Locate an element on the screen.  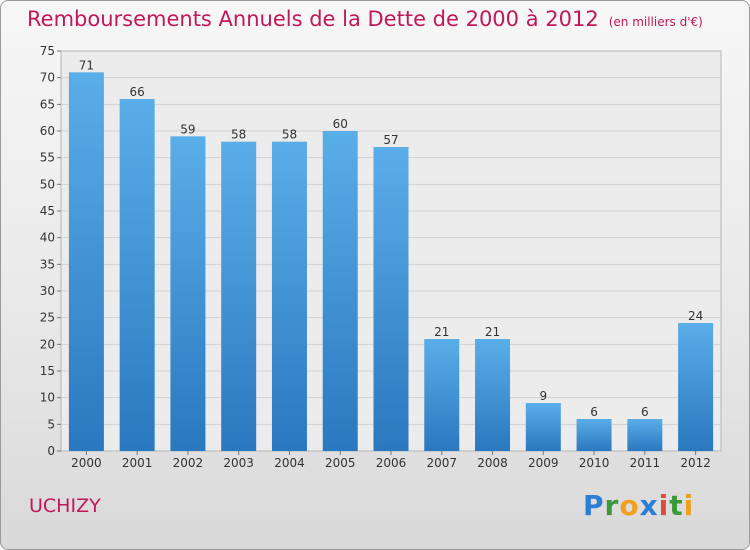
x-tick-label: 2007 is located at coordinates (441, 463).